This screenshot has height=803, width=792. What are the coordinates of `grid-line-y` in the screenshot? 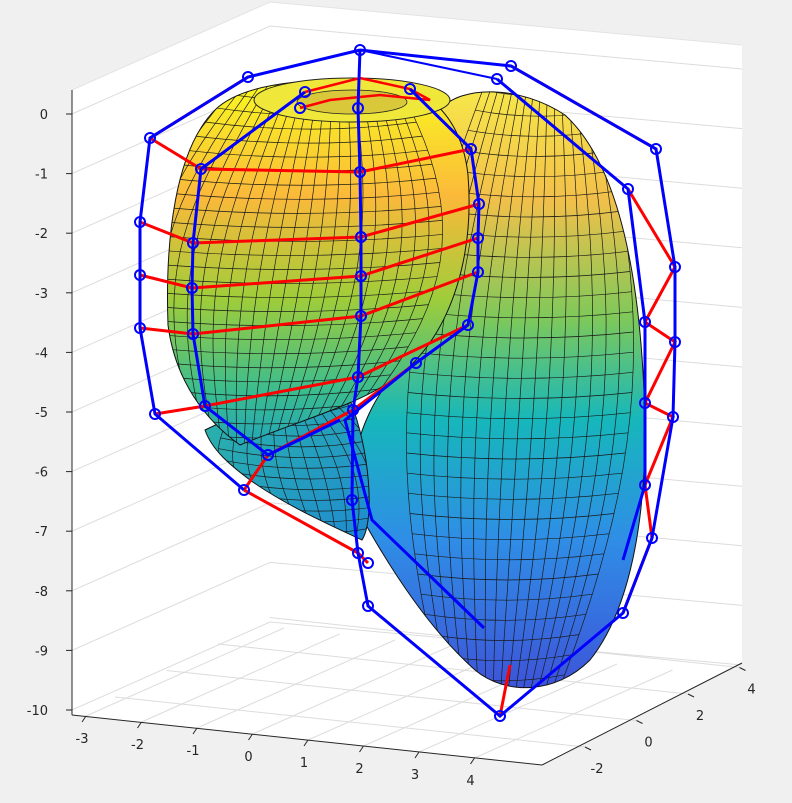 It's located at (350, 722).